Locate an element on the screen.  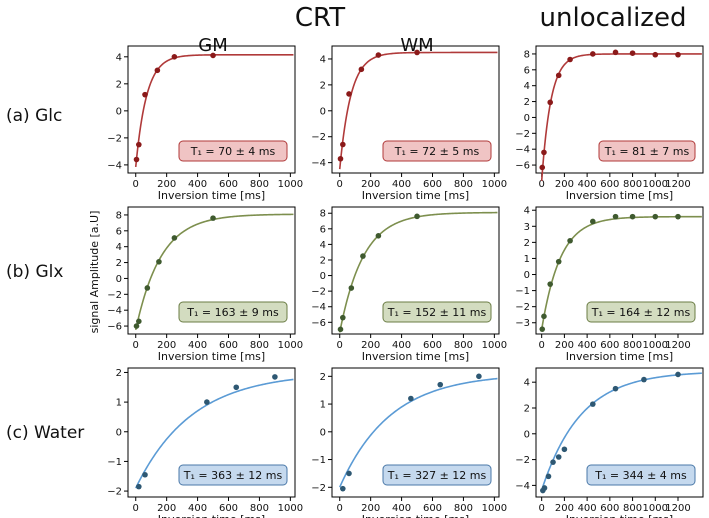
t1-annotation: T₁ = 70 ± 4 ms is located at coordinates (233, 151).